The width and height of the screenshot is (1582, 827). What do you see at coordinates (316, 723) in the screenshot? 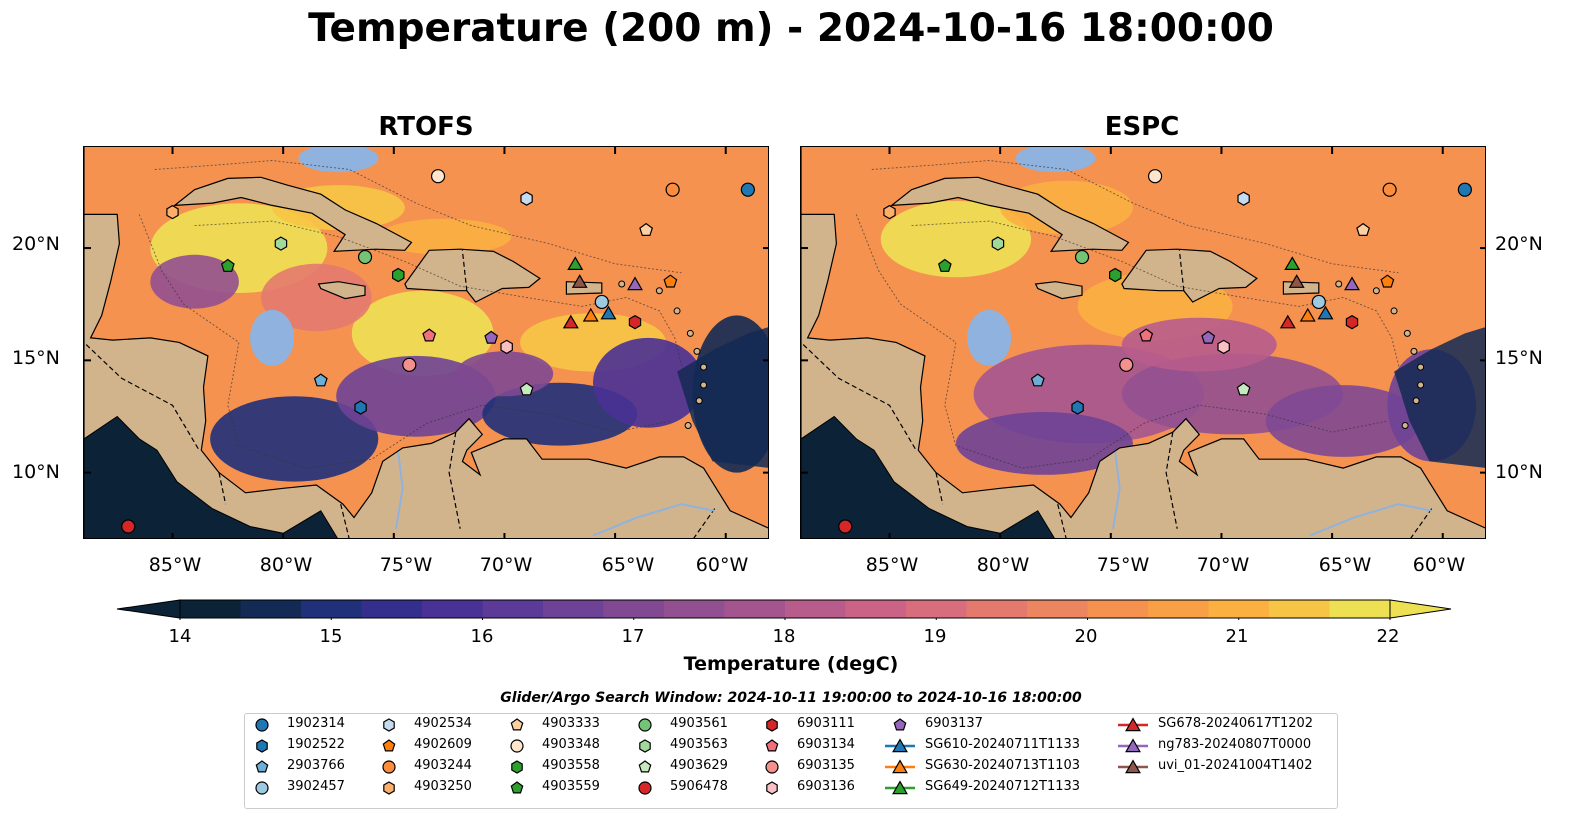
I see `legend-label: 1902314` at bounding box center [316, 723].